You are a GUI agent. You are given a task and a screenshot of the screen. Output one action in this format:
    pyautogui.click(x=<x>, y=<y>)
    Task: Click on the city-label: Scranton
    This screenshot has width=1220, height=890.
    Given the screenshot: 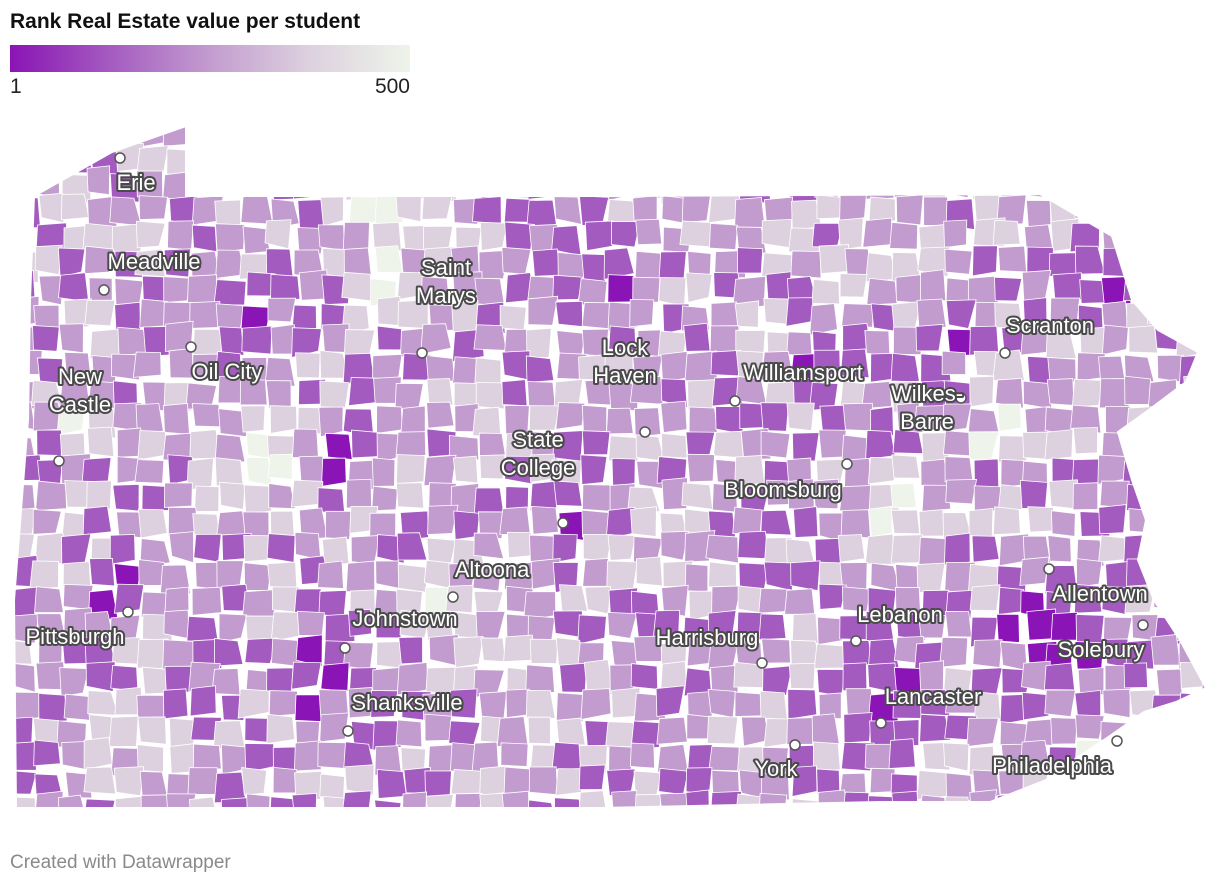 What is the action you would take?
    pyautogui.click(x=1050, y=325)
    